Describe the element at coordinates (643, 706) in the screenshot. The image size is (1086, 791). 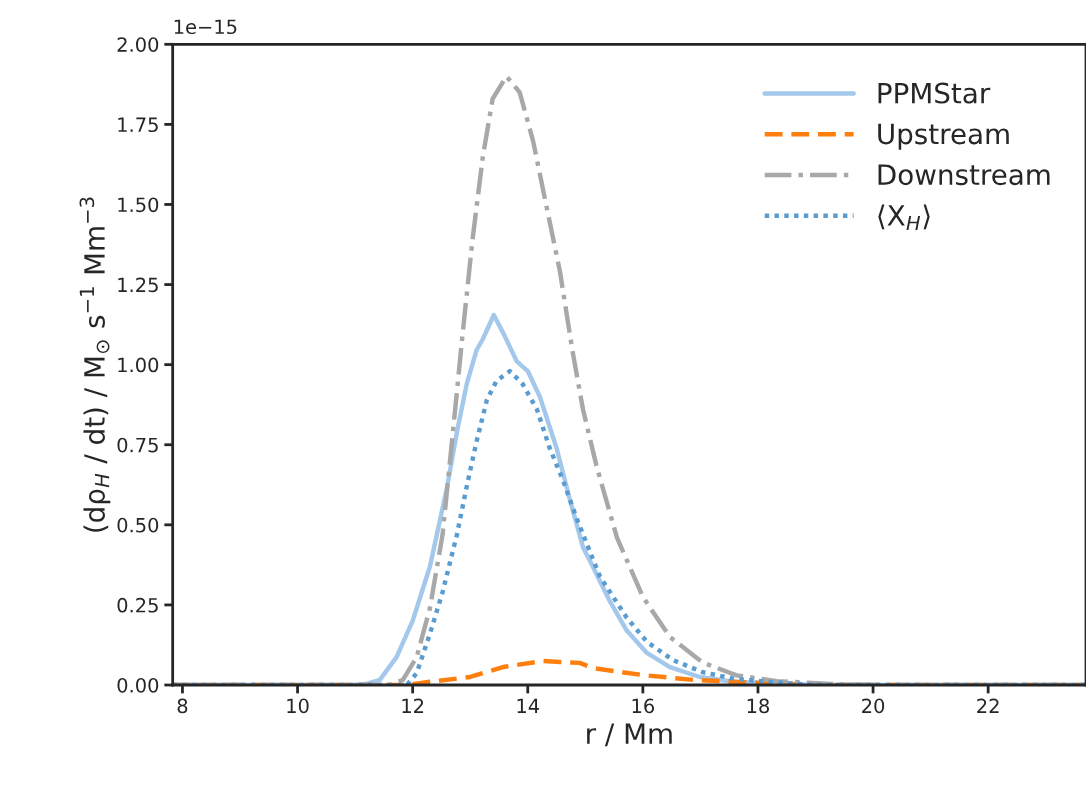
I see `x-tick-label: 16` at that location.